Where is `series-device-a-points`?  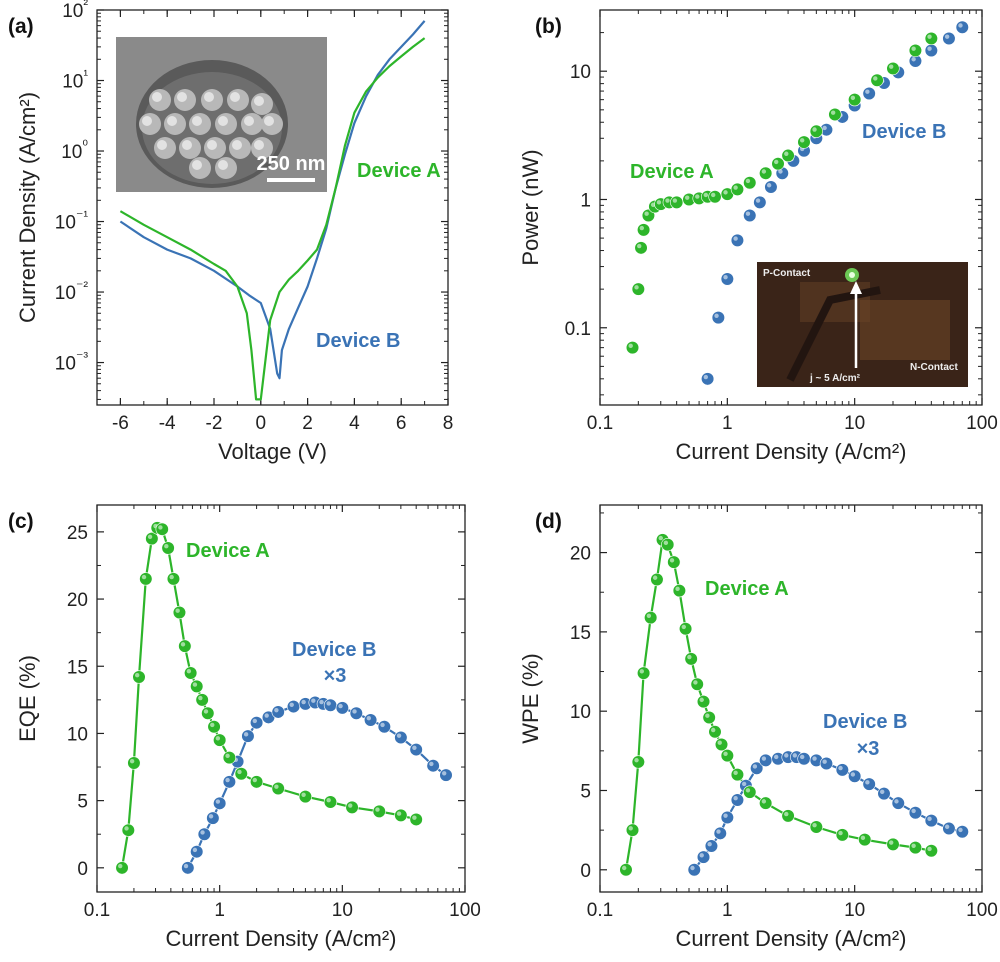
series-device-a-points is located at coordinates (269, 698).